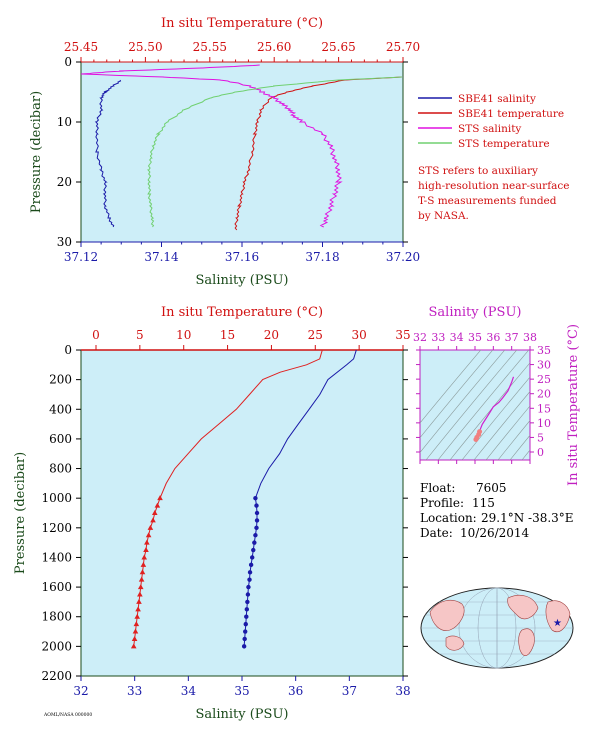  I want to click on bottom-sal-tick-label: 36, so click(295, 691).